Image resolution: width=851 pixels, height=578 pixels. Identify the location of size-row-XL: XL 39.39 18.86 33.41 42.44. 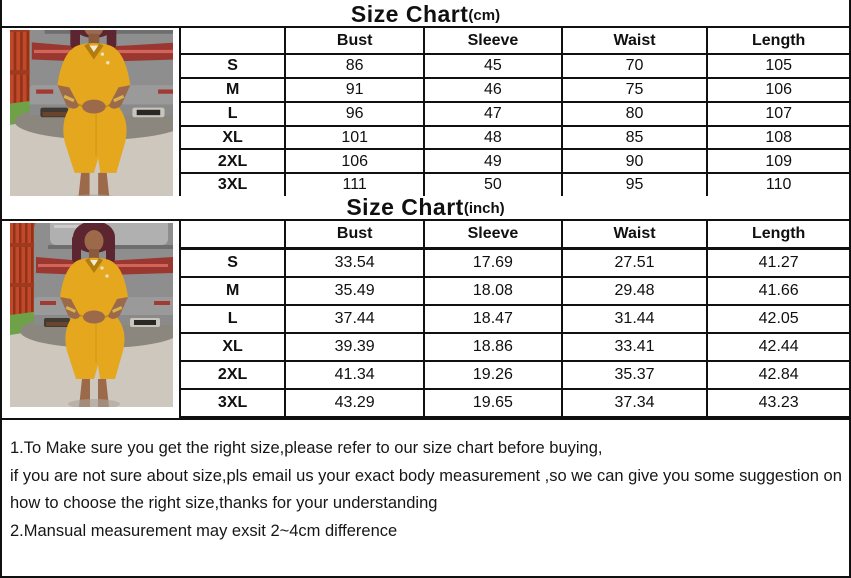
(515, 346).